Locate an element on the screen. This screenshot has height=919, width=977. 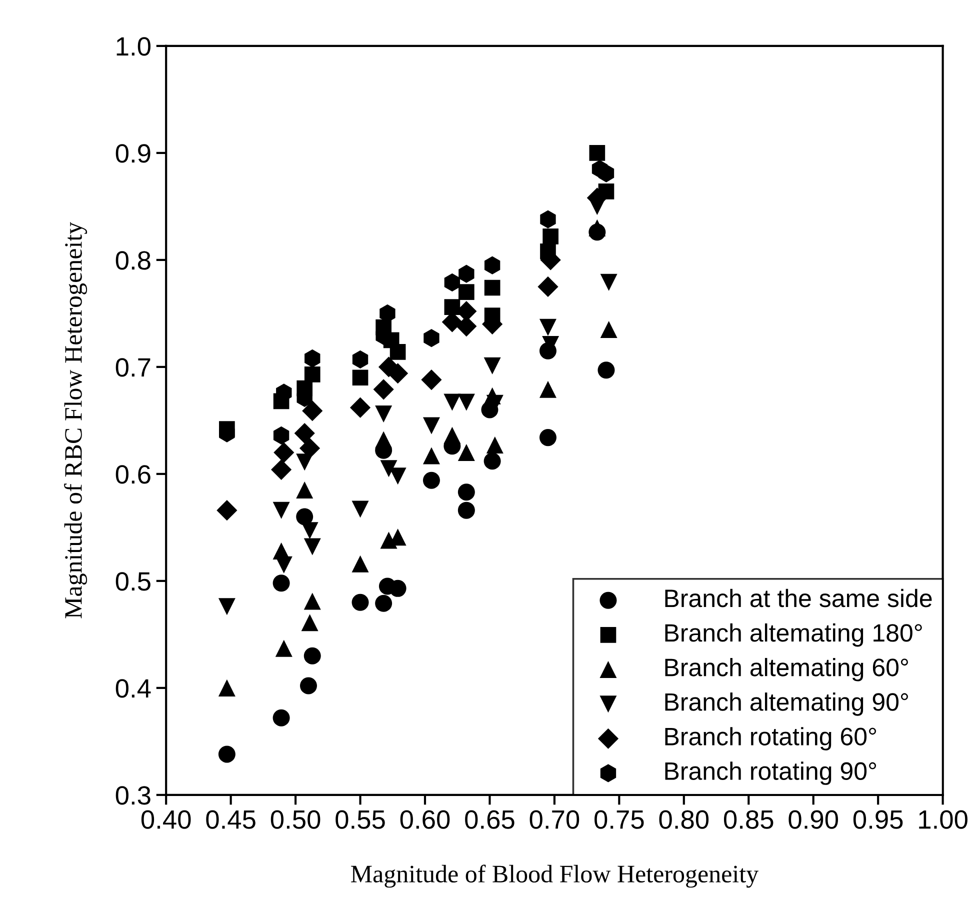
x-tick-label: 0.45 is located at coordinates (231, 819).